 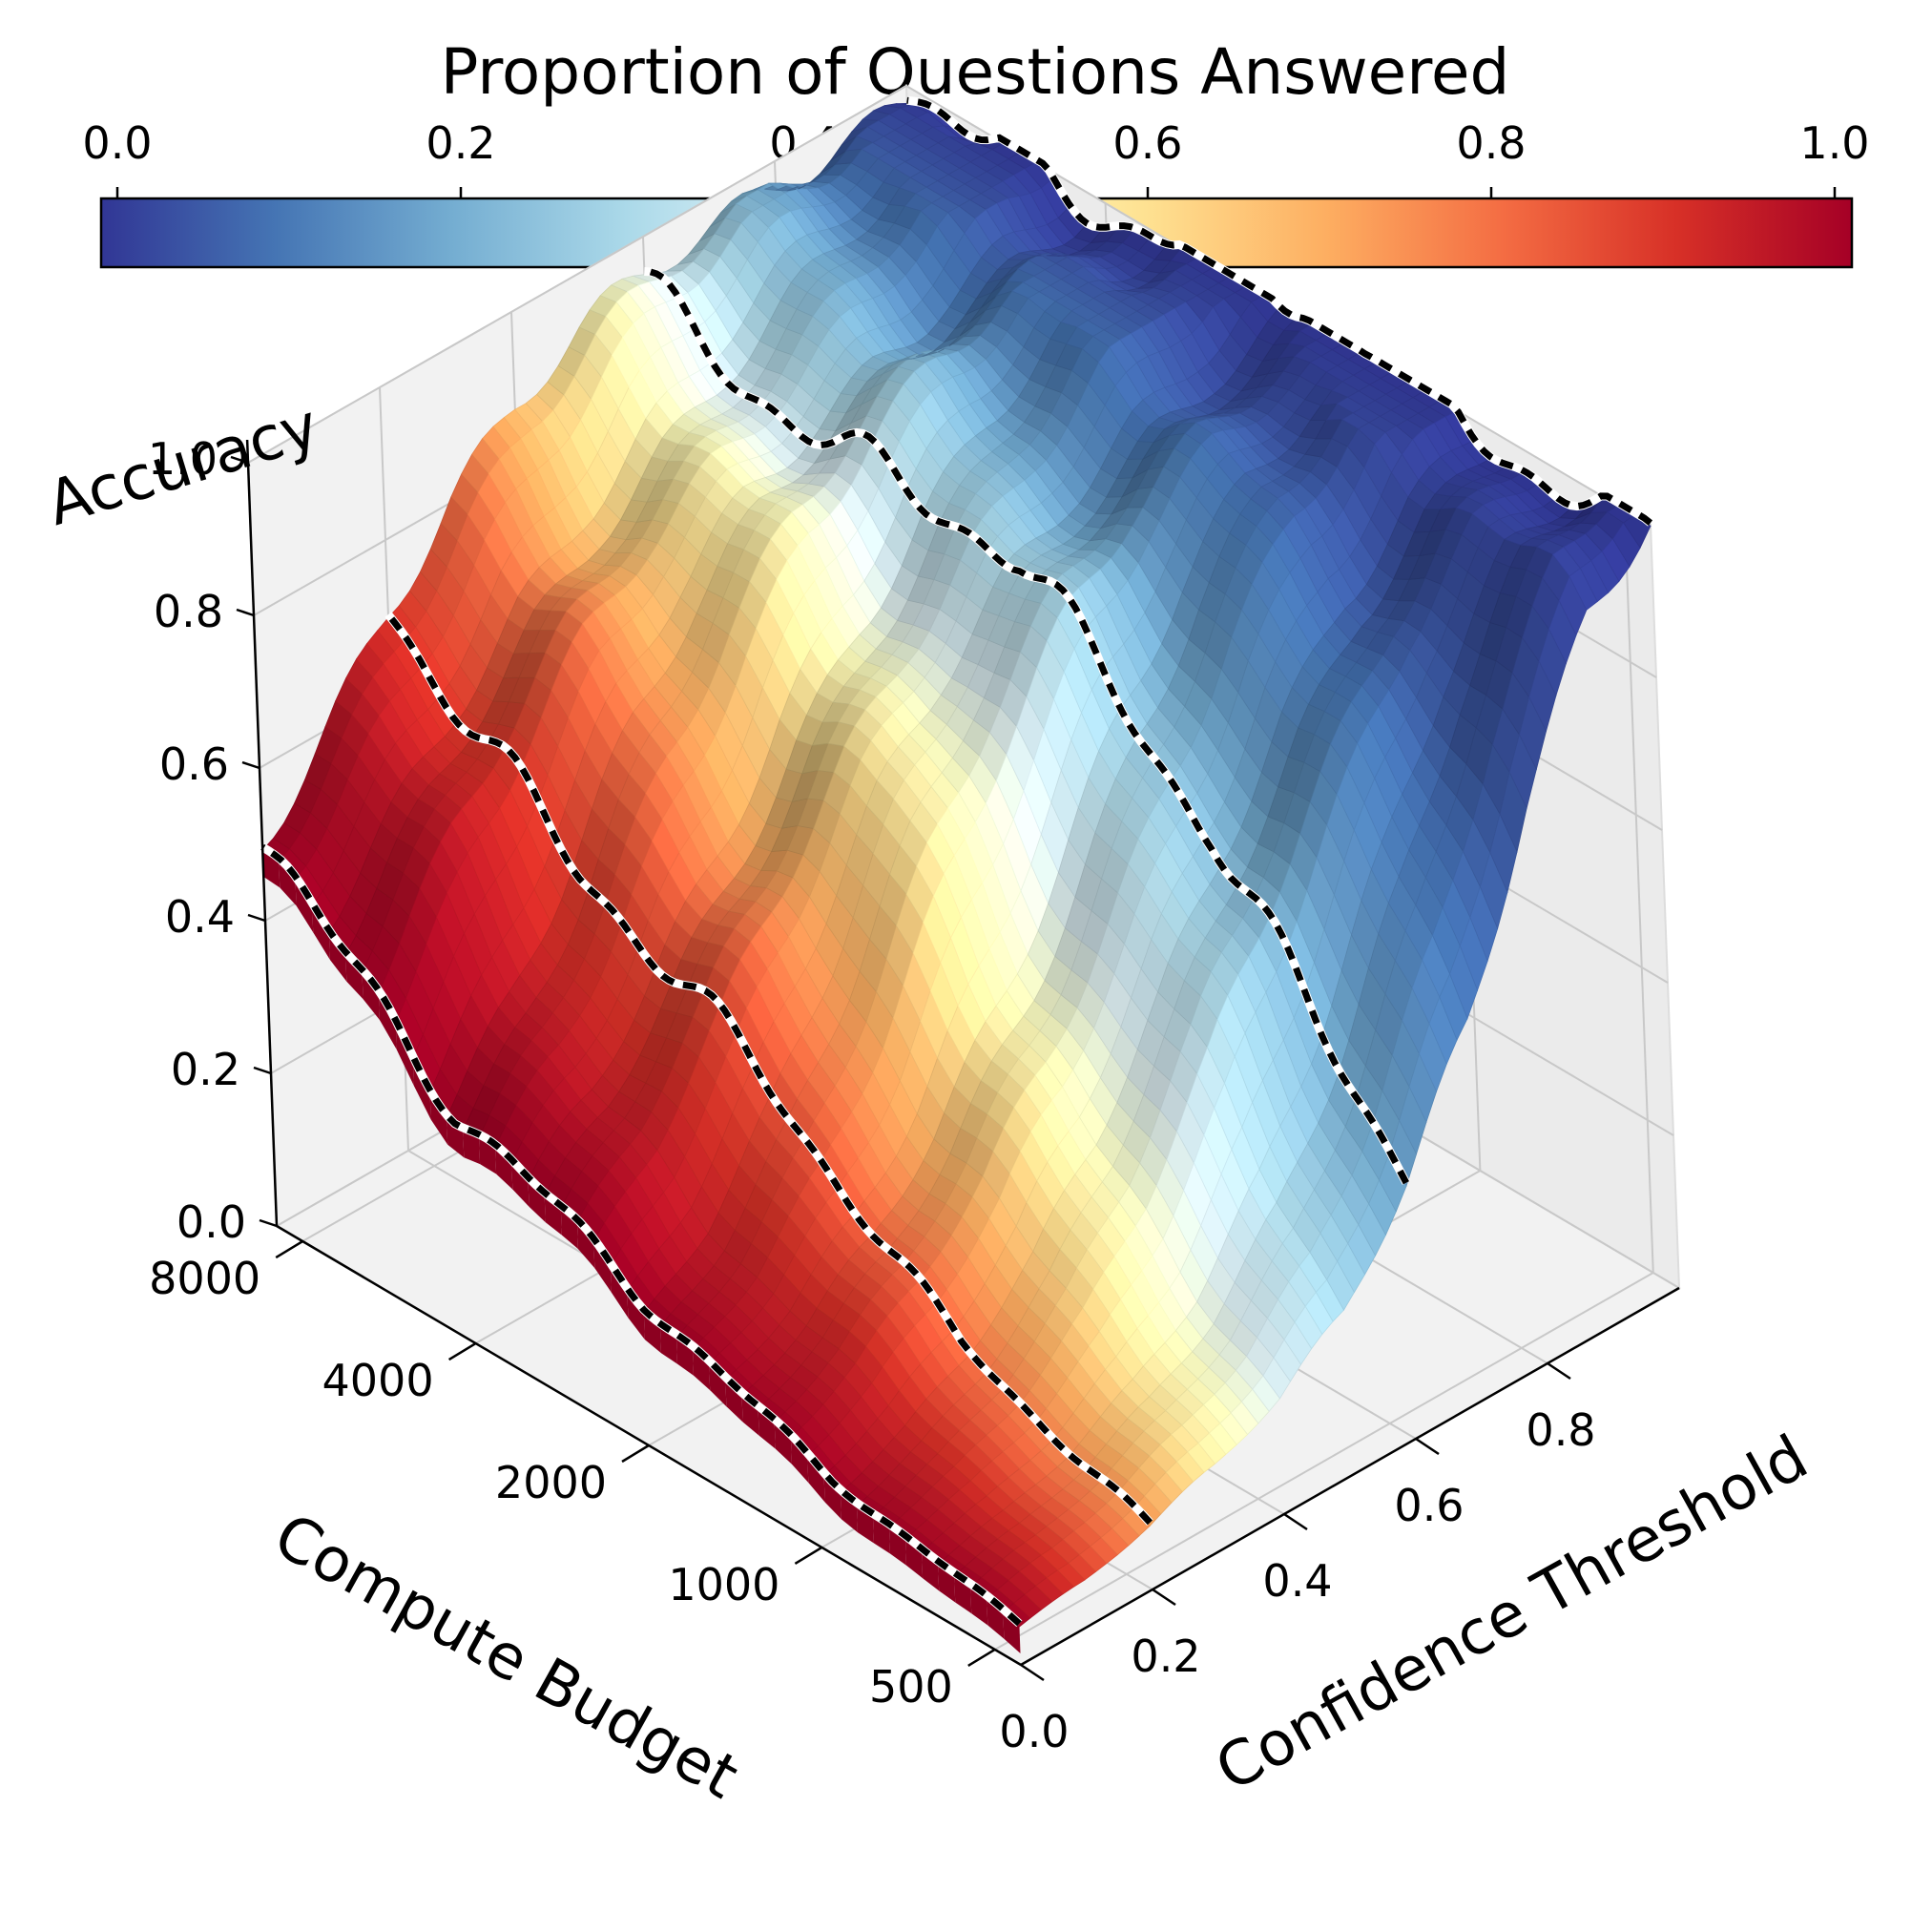 What do you see at coordinates (205, 1069) in the screenshot?
I see `z-axis-tick-label: 0.2` at bounding box center [205, 1069].